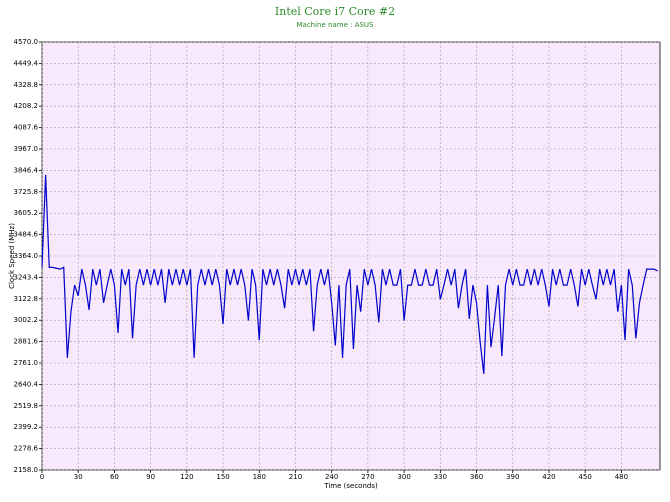  Describe the element at coordinates (26, 42) in the screenshot. I see `y-tick-label: 4570.0` at that location.